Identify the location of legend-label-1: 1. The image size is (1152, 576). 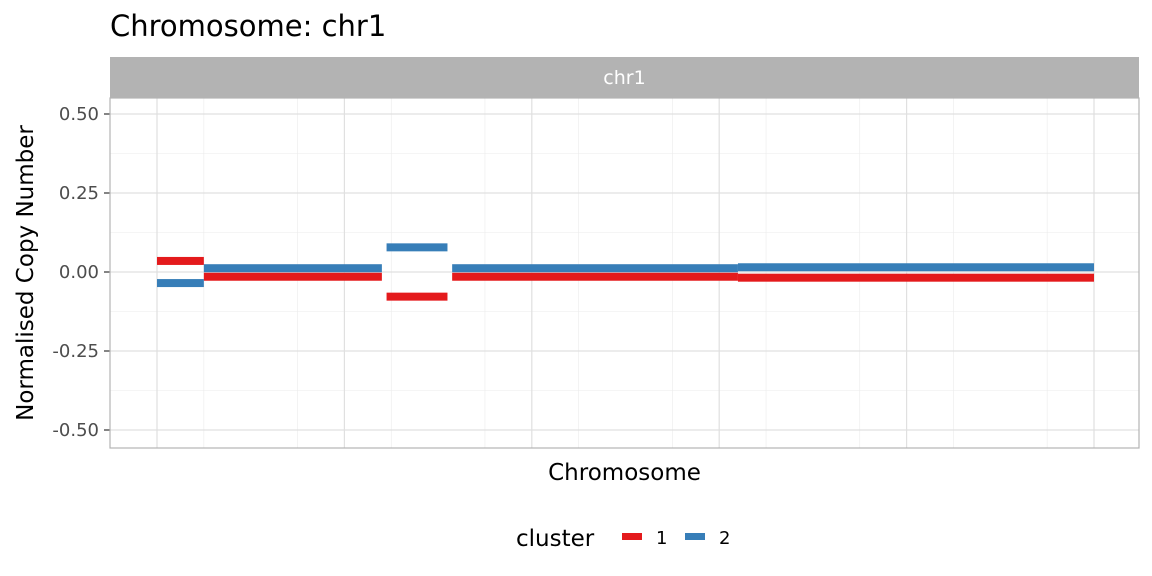
(661, 538).